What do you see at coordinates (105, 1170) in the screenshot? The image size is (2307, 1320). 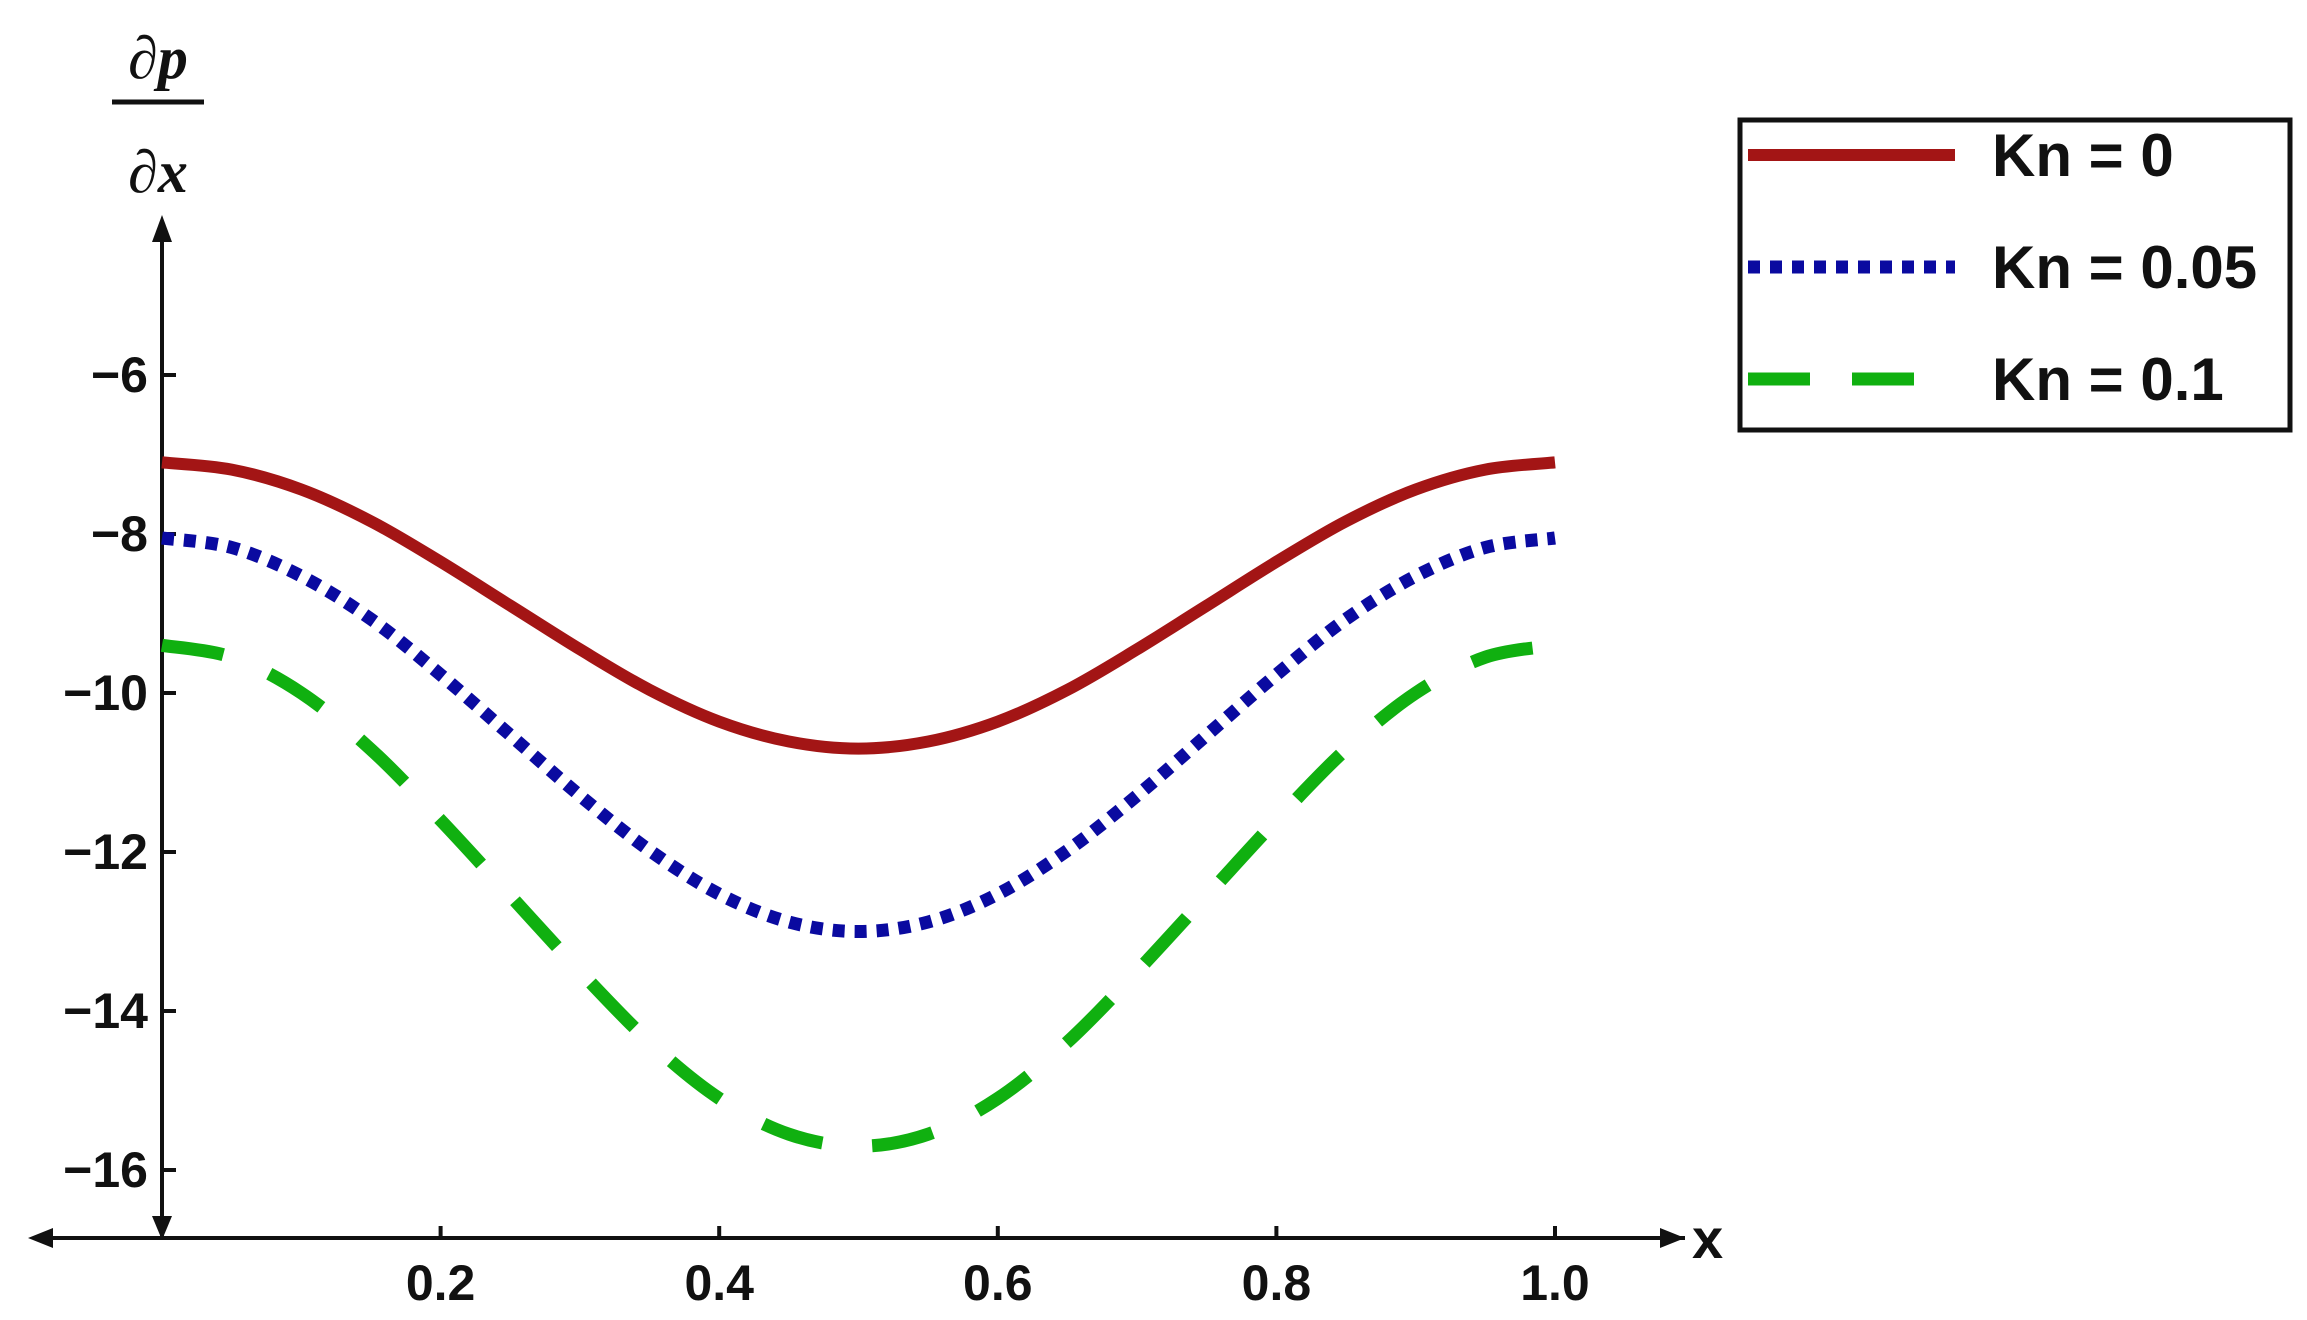 I see `y-tick-label: −16` at bounding box center [105, 1170].